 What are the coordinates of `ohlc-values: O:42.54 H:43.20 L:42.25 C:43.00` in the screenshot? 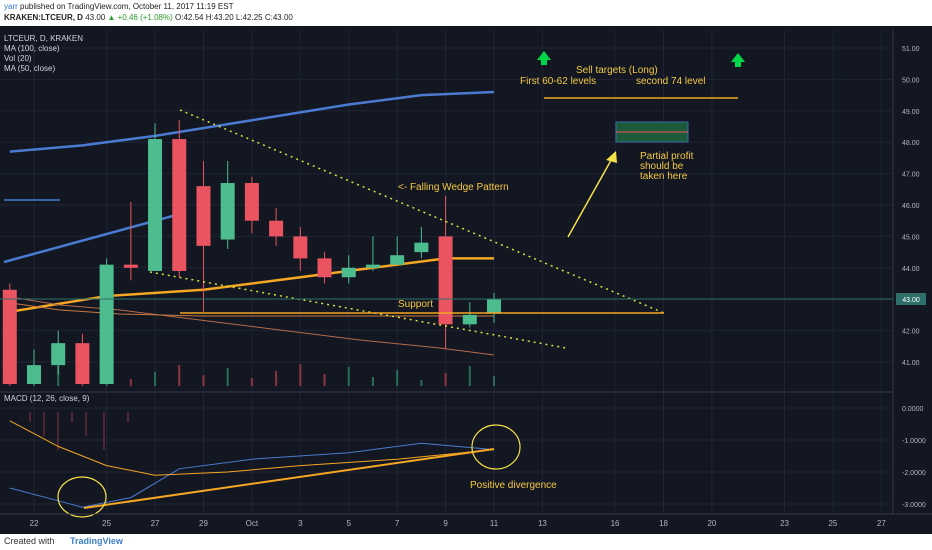 It's located at (234, 17).